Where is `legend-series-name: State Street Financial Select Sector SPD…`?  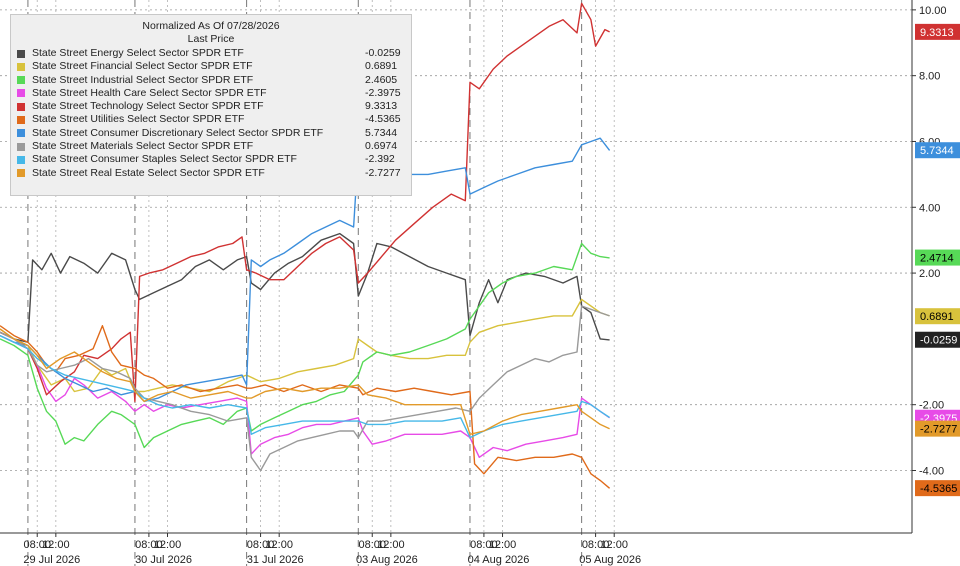 legend-series-name: State Street Financial Select Sector SPD… is located at coordinates (142, 66).